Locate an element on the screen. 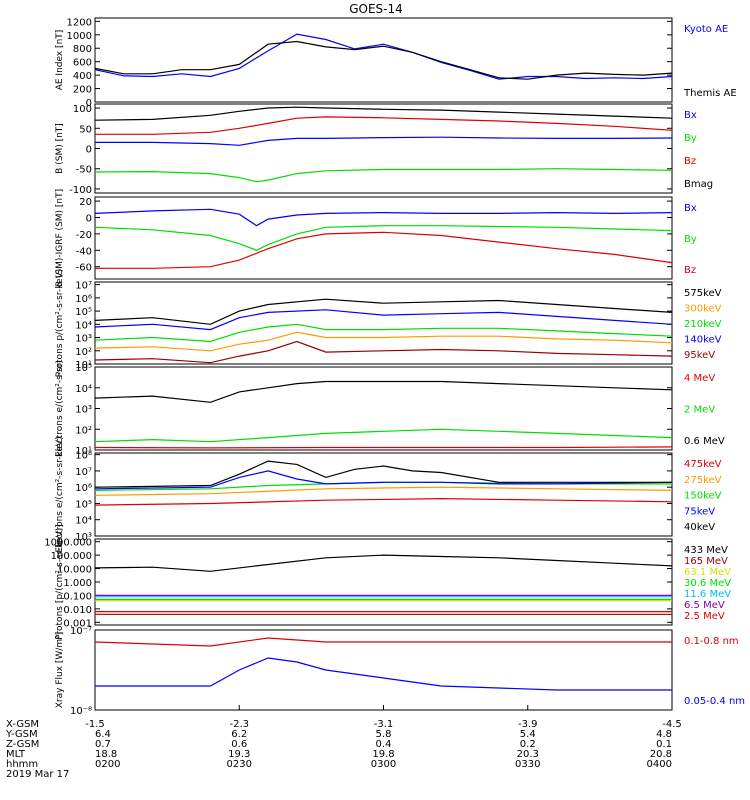  y-tick-label: -20 is located at coordinates (84, 235).